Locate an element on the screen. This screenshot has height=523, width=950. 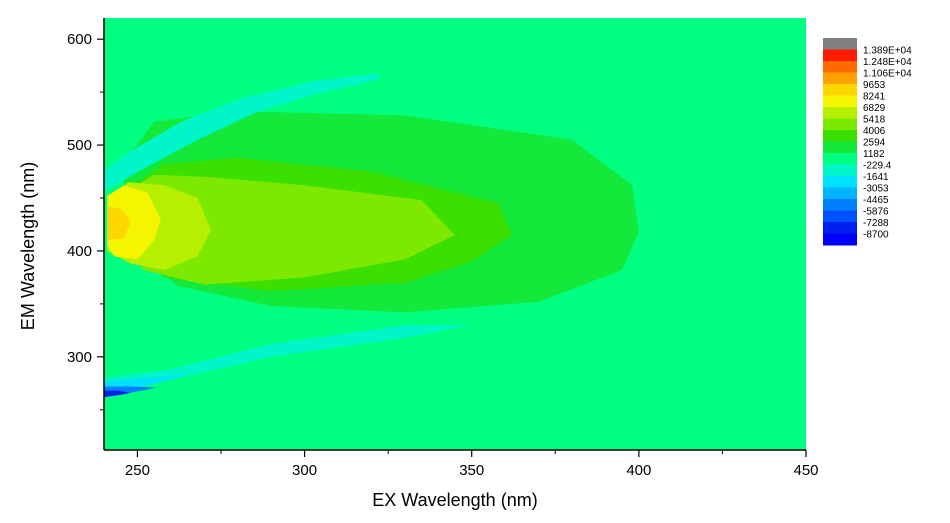
x-tick-label: 350 is located at coordinates (471, 470).